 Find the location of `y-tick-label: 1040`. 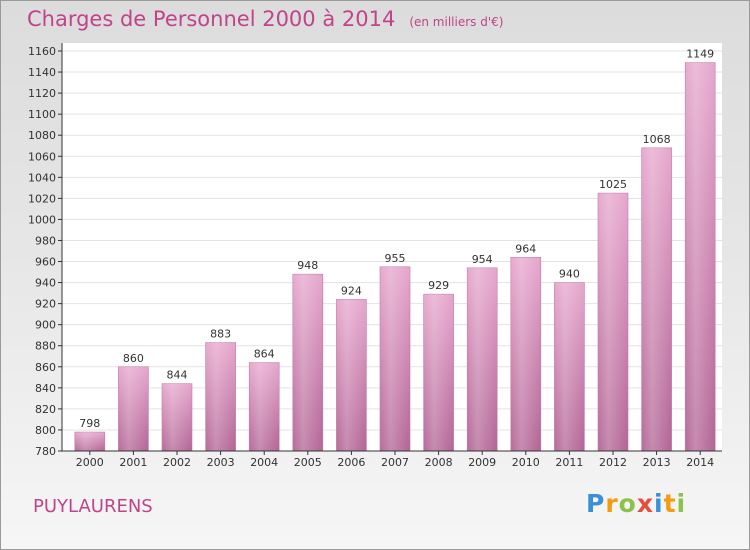

y-tick-label: 1040 is located at coordinates (42, 177).